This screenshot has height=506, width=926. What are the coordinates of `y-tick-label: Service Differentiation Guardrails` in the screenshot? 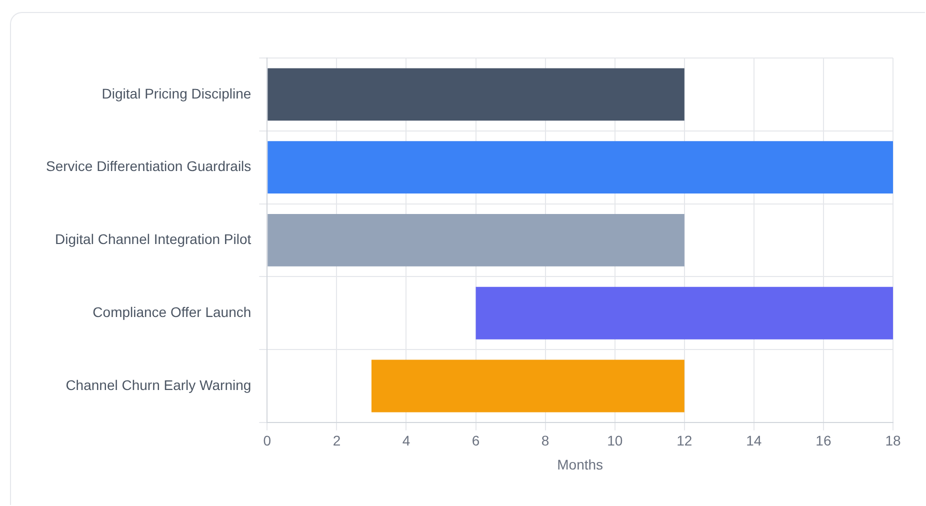 It's located at (149, 166).